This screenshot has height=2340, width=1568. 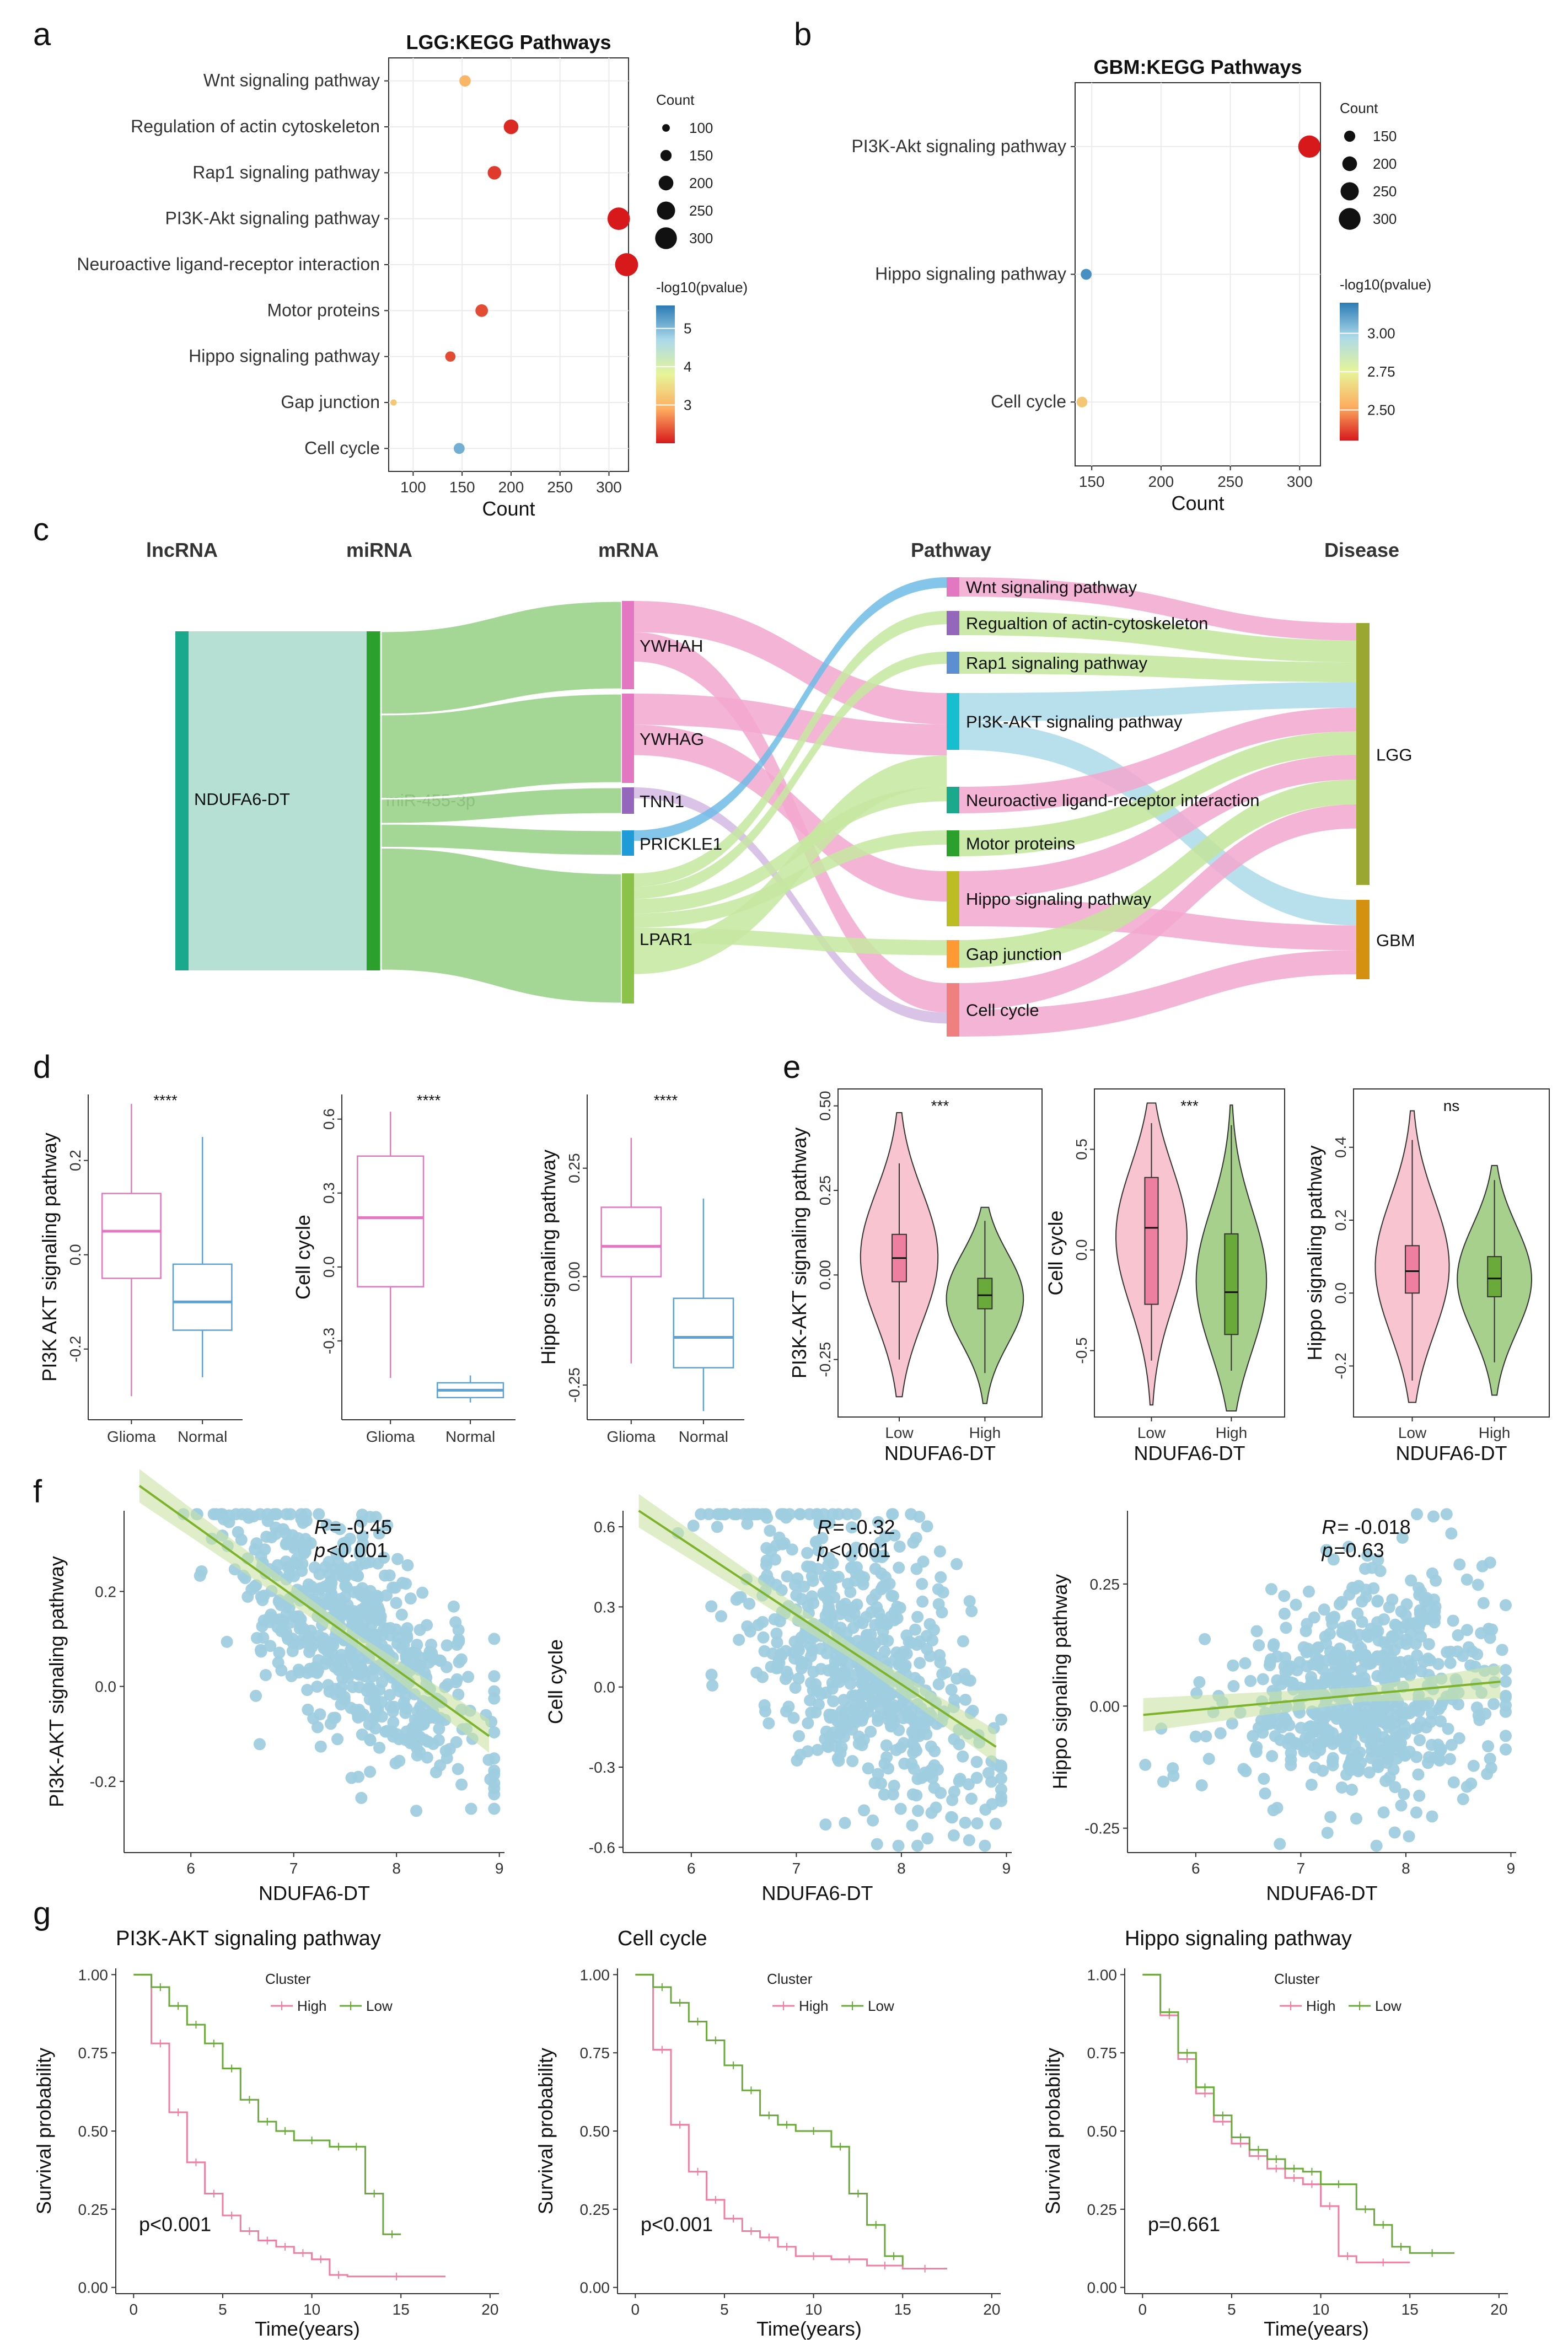 I want to click on legend-label: High, so click(x=1320, y=2006).